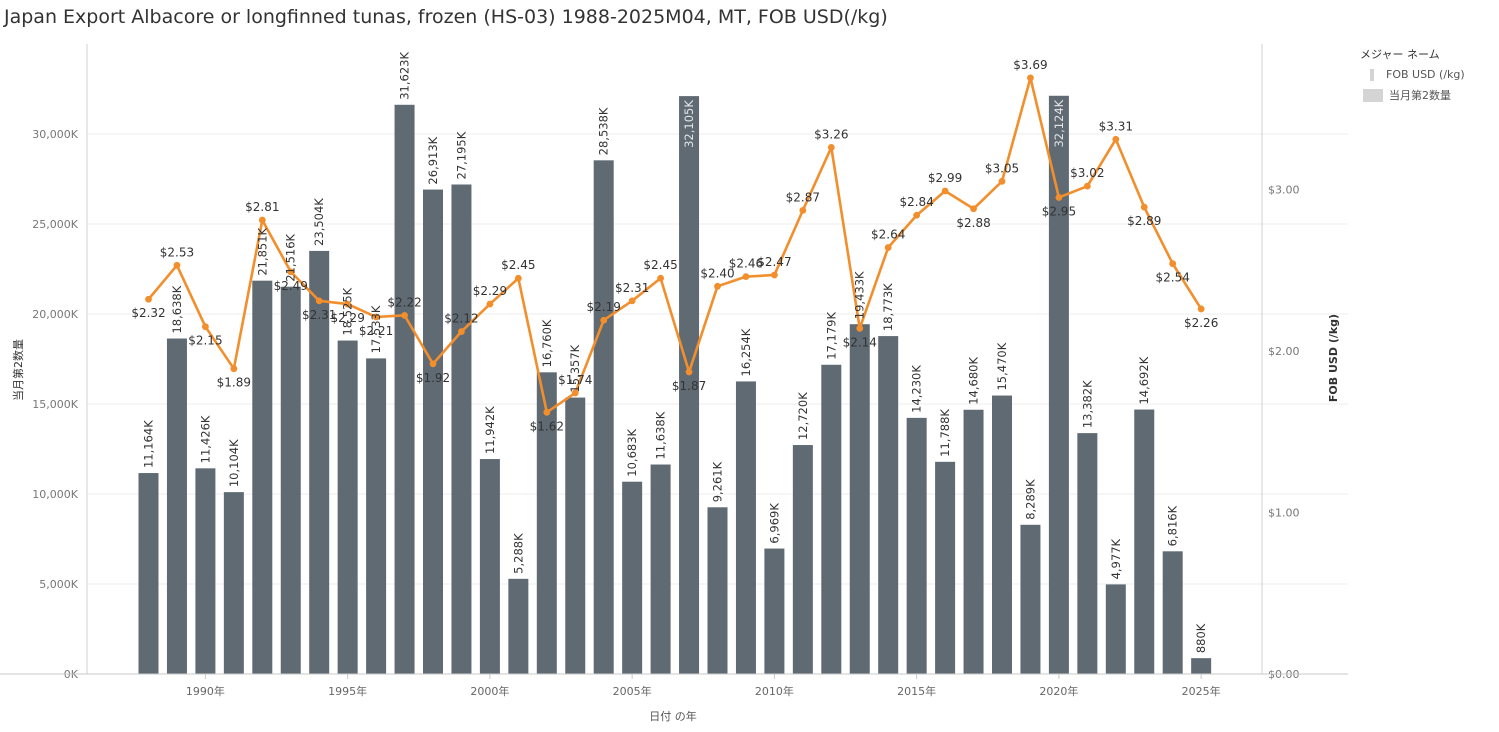 The image size is (1499, 732). I want to click on bar-value-label: 6,969K, so click(774, 523).